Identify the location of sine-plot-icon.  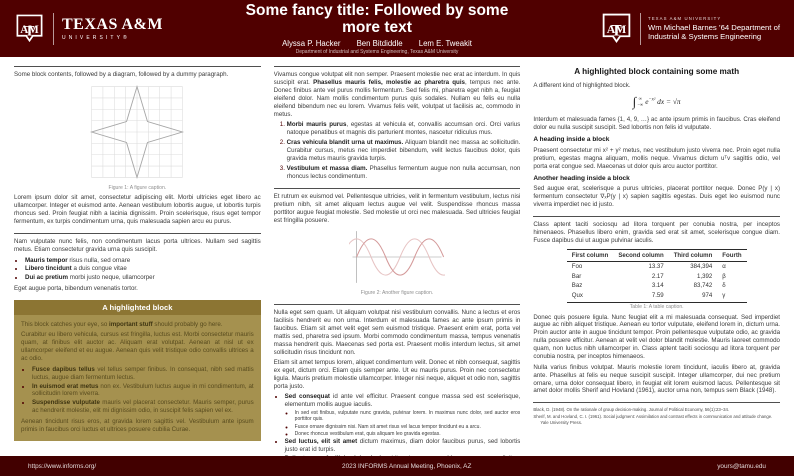
(400, 257).